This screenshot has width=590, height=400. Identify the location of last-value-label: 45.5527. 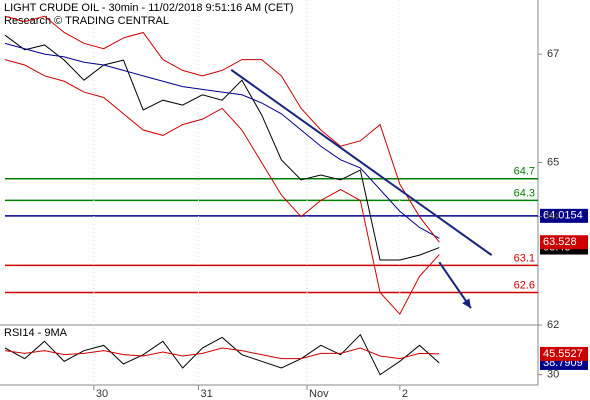
(563, 354).